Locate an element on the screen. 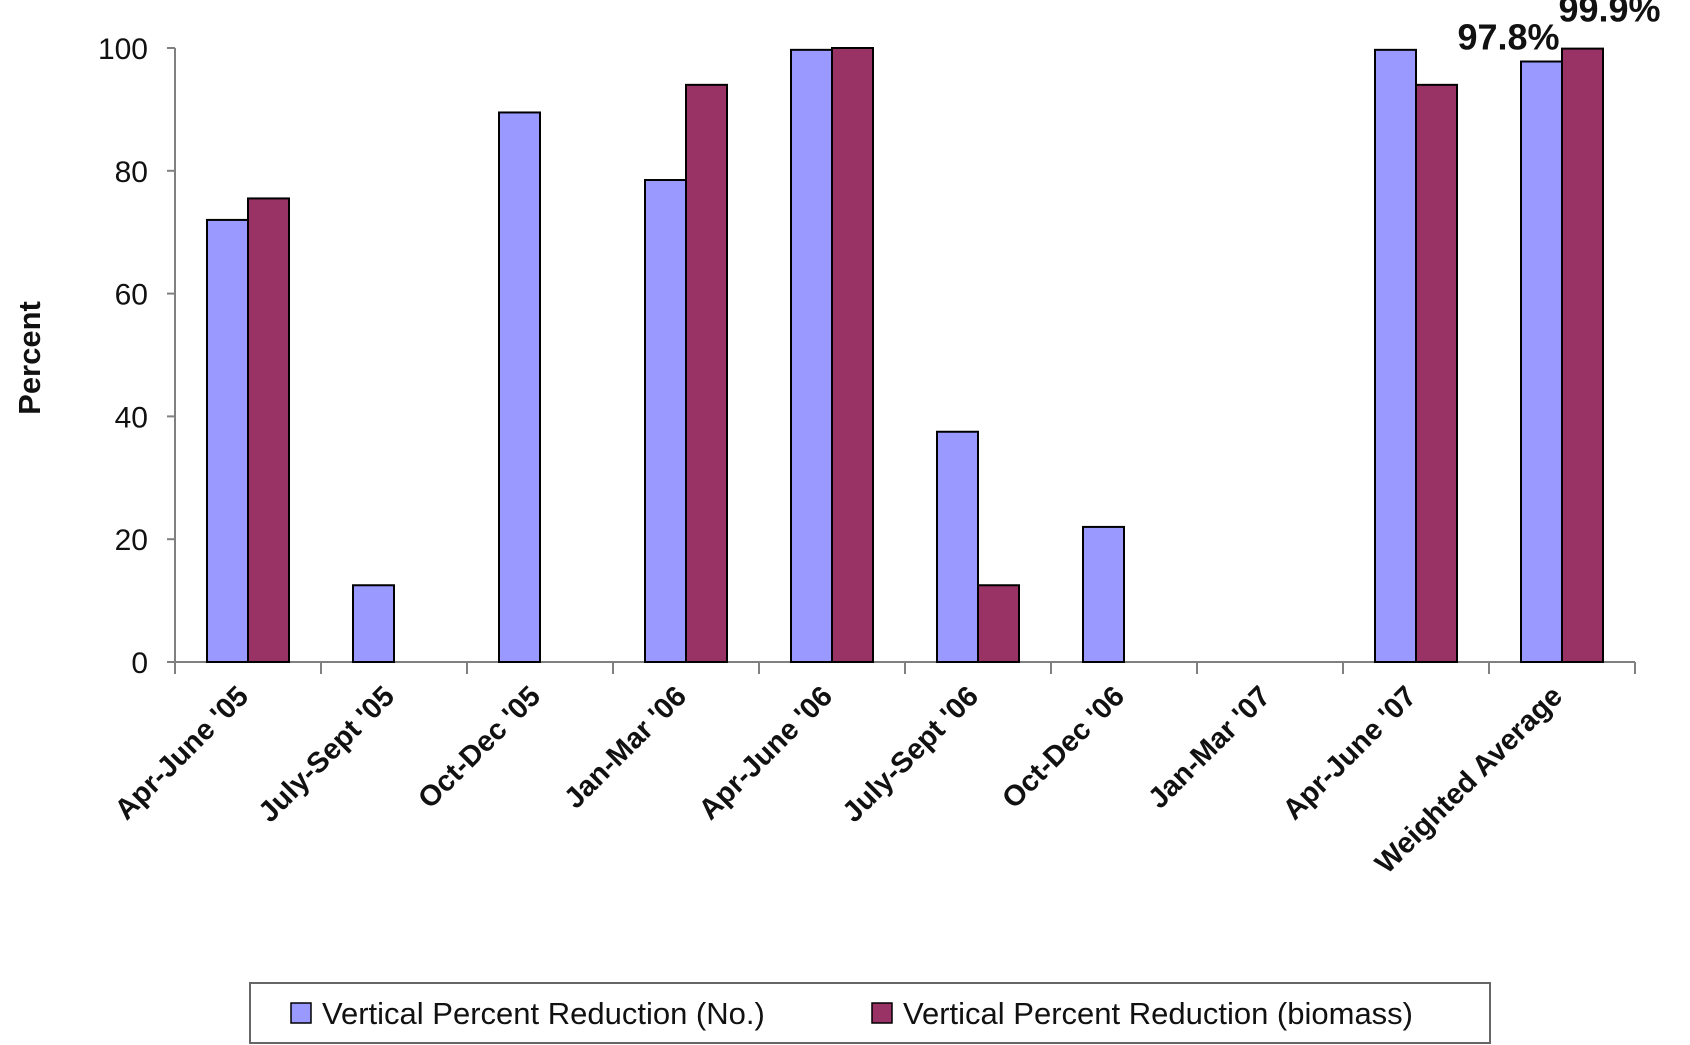 The height and width of the screenshot is (1045, 1690). x-category-label: July-Sept '06 is located at coordinates (911, 754).